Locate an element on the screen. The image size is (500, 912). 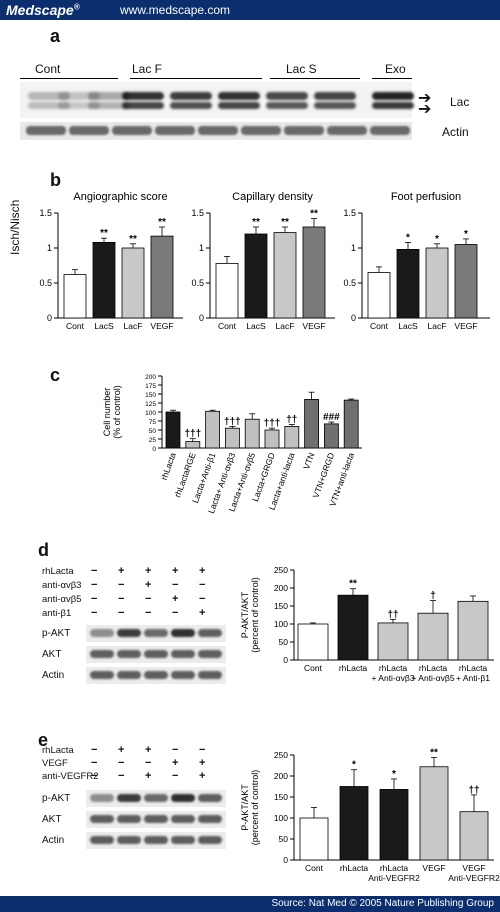
y-tick-label: 125 is located at coordinates (150, 404).